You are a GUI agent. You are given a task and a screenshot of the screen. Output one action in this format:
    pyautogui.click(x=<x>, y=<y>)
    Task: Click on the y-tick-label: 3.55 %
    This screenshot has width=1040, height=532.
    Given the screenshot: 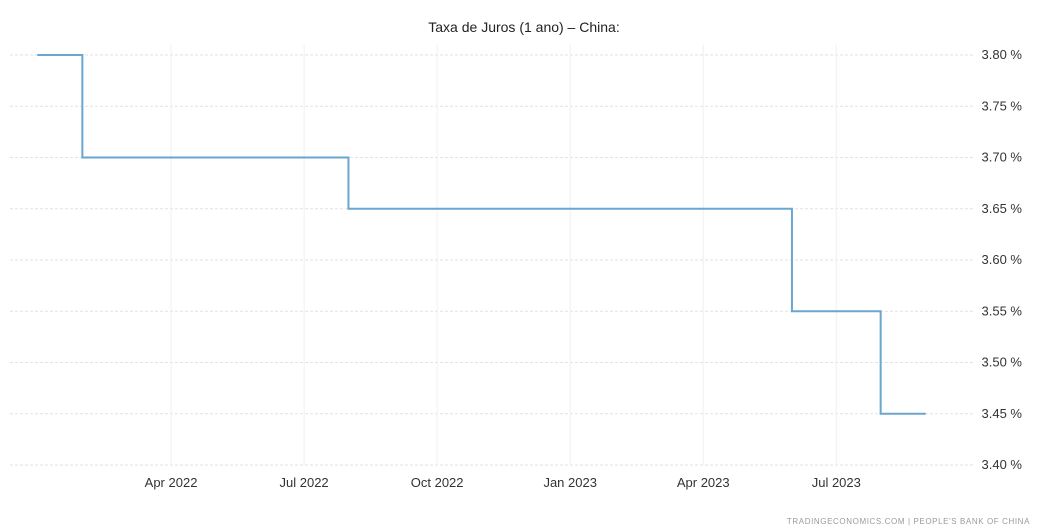 What is the action you would take?
    pyautogui.click(x=1002, y=310)
    